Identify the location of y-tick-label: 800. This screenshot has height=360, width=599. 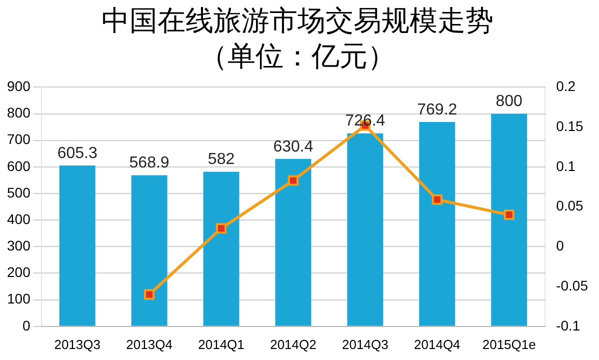
(19, 112).